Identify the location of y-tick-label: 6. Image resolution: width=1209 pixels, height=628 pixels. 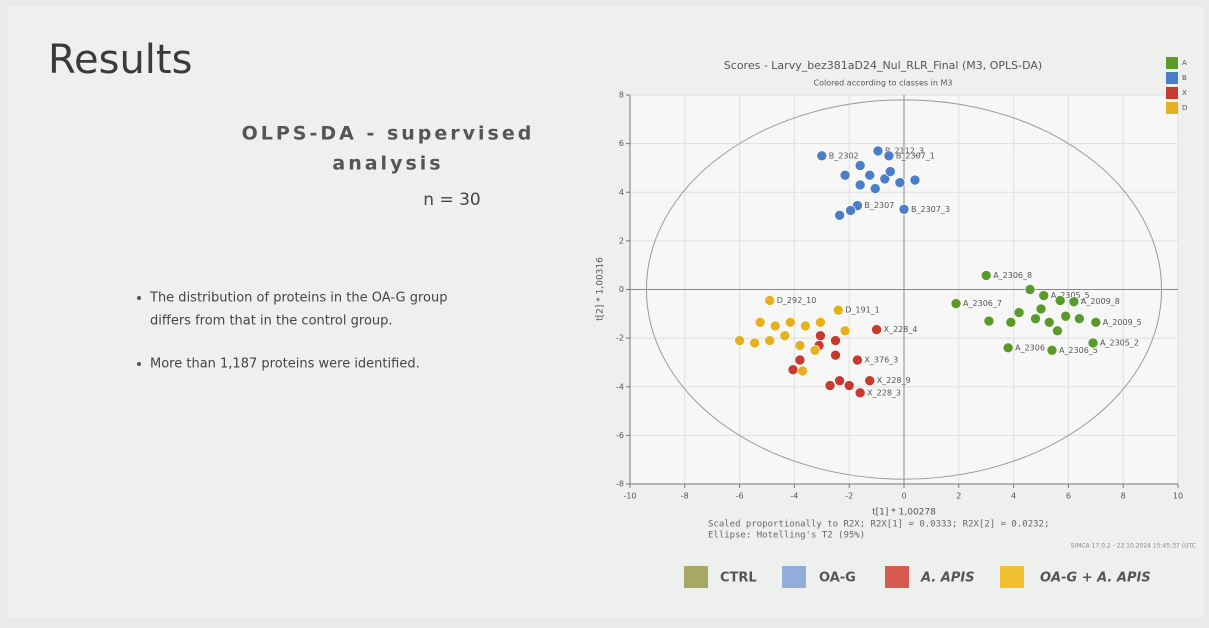
(621, 143).